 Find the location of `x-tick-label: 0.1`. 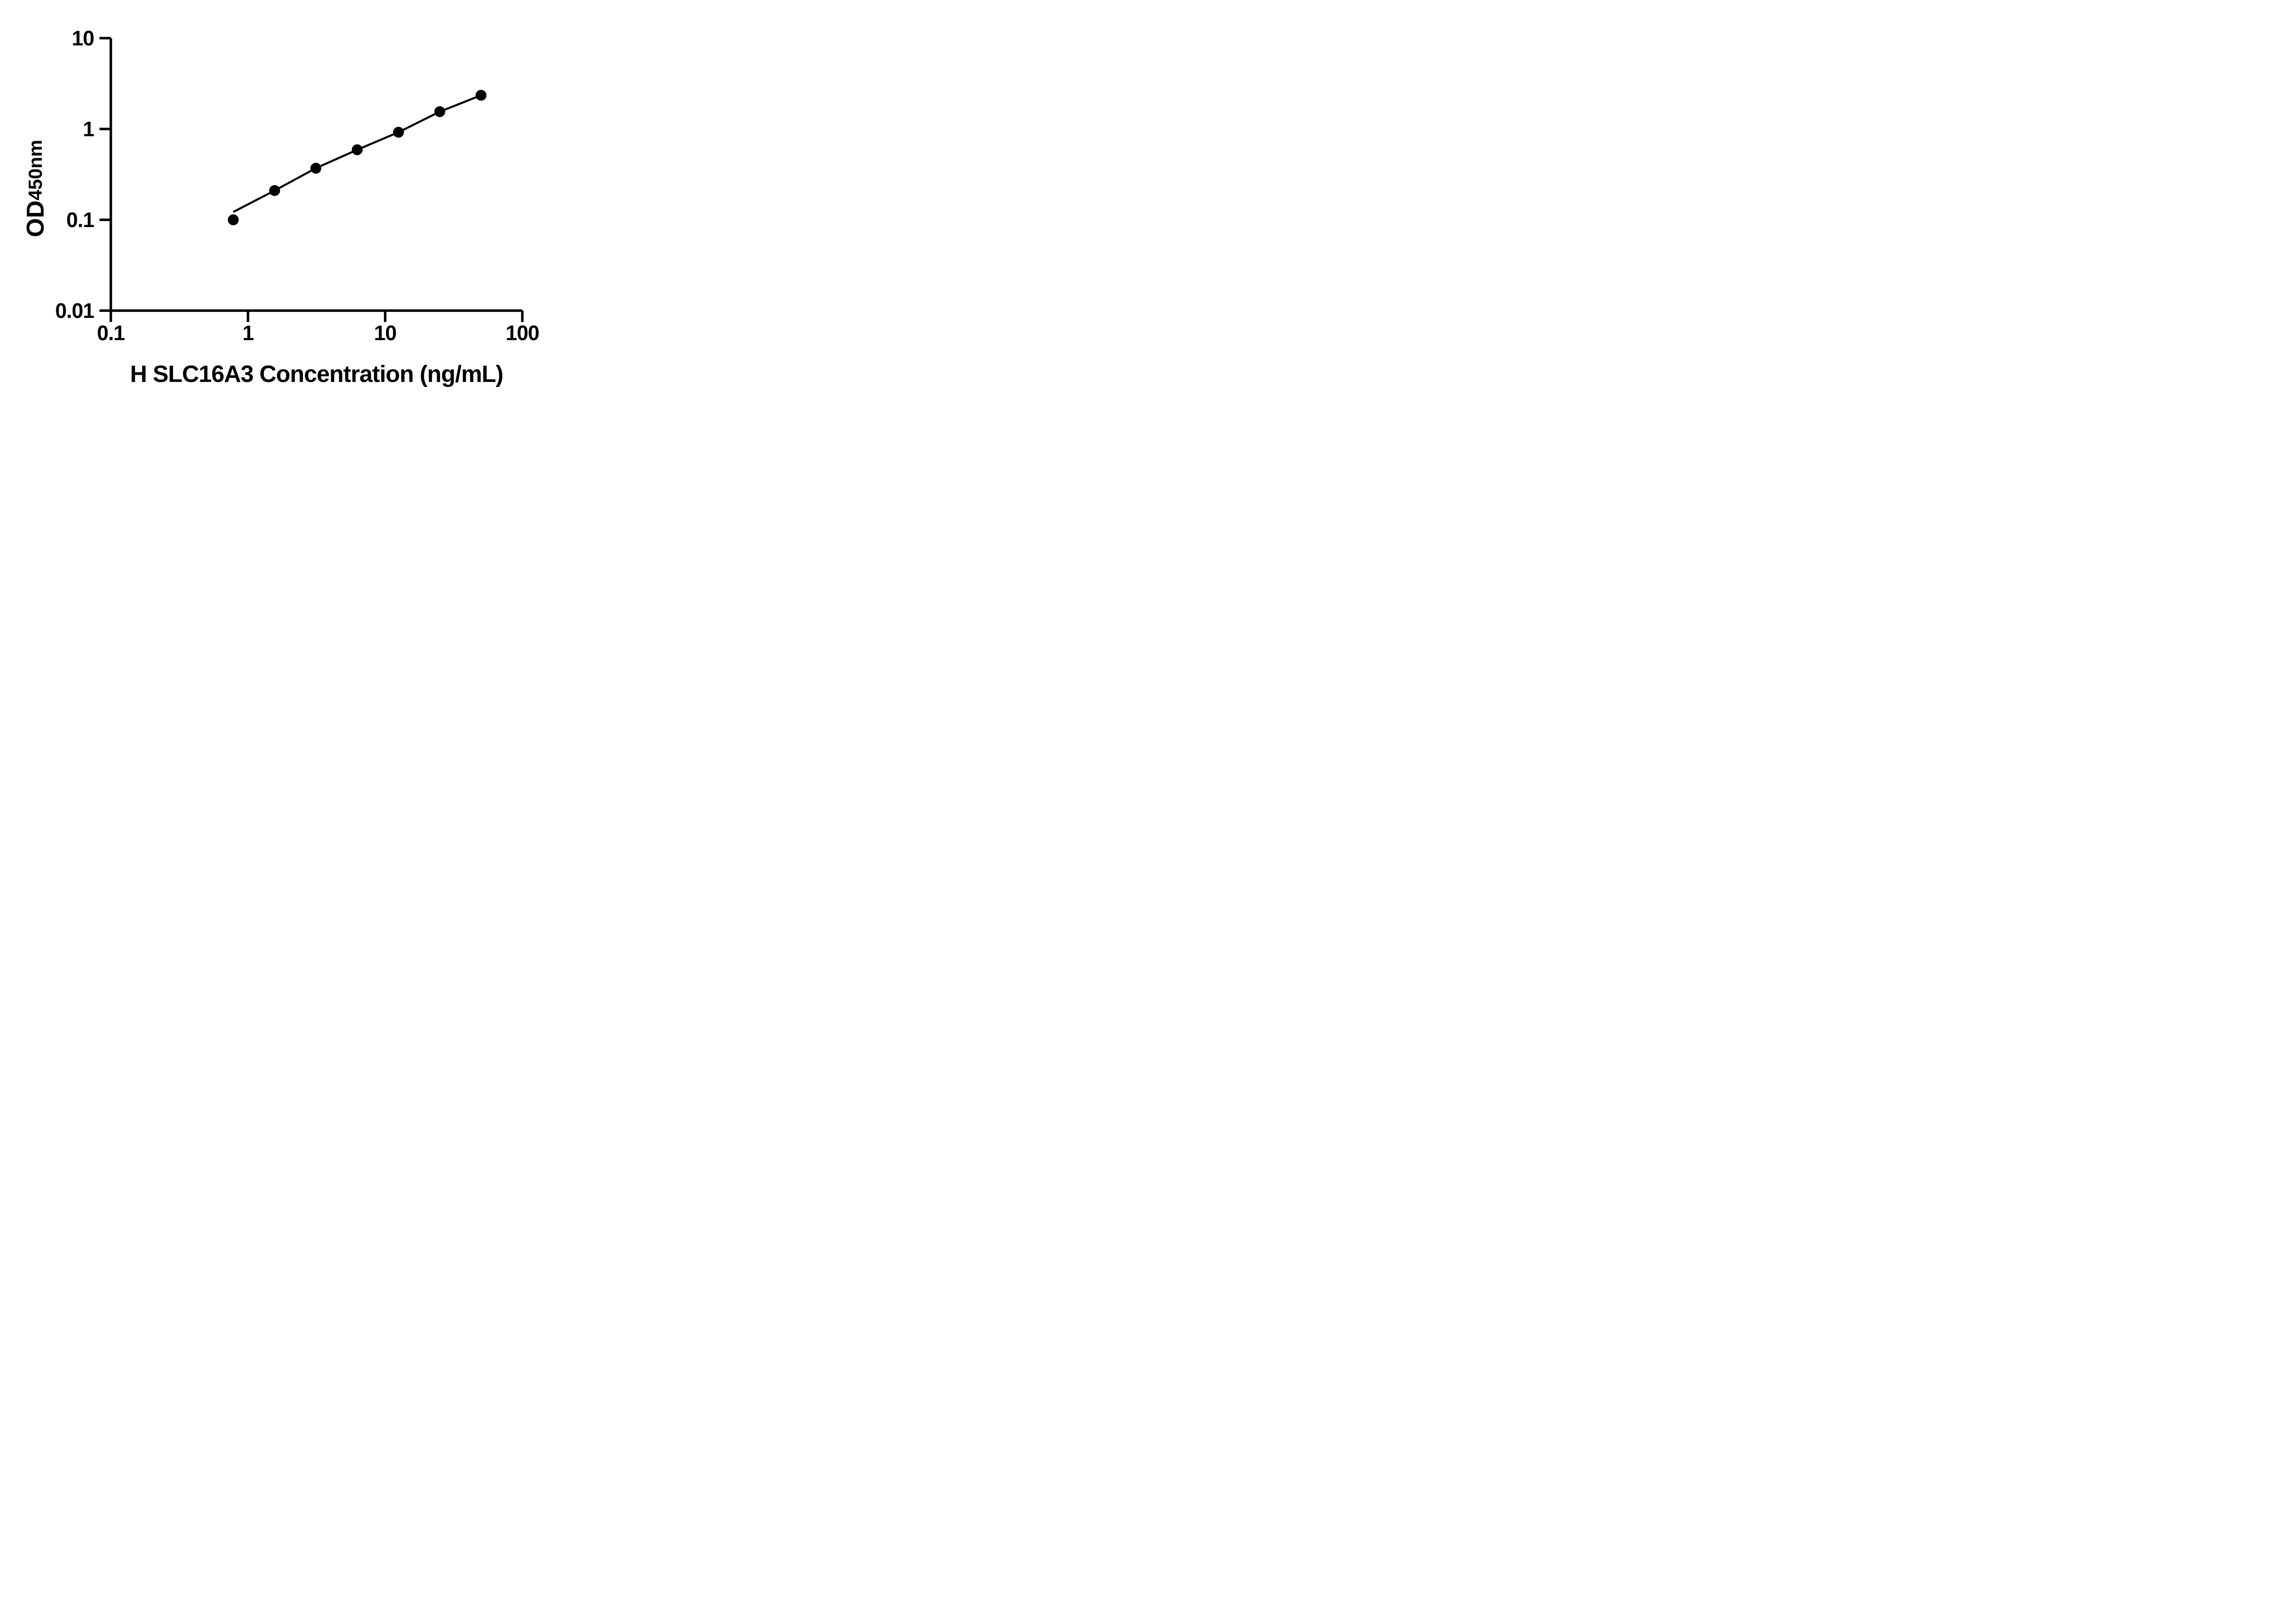

x-tick-label: 0.1 is located at coordinates (111, 333).